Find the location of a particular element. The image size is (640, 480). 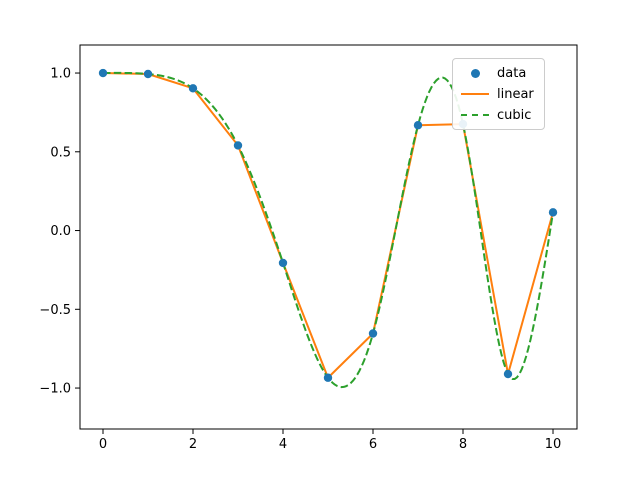

svg-text: 0.0 is located at coordinates (60, 231).